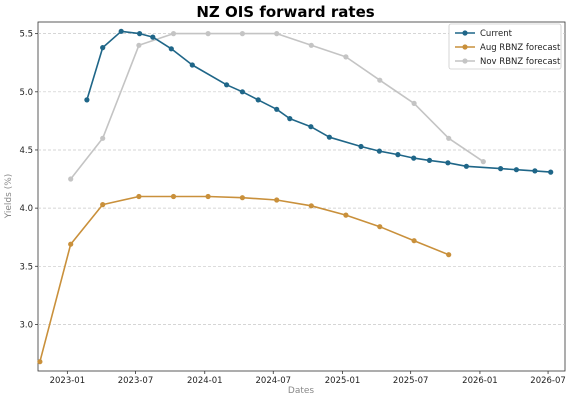 This screenshot has width=571, height=400. What do you see at coordinates (301, 391) in the screenshot?
I see `x-axis-label: Dates` at bounding box center [301, 391].